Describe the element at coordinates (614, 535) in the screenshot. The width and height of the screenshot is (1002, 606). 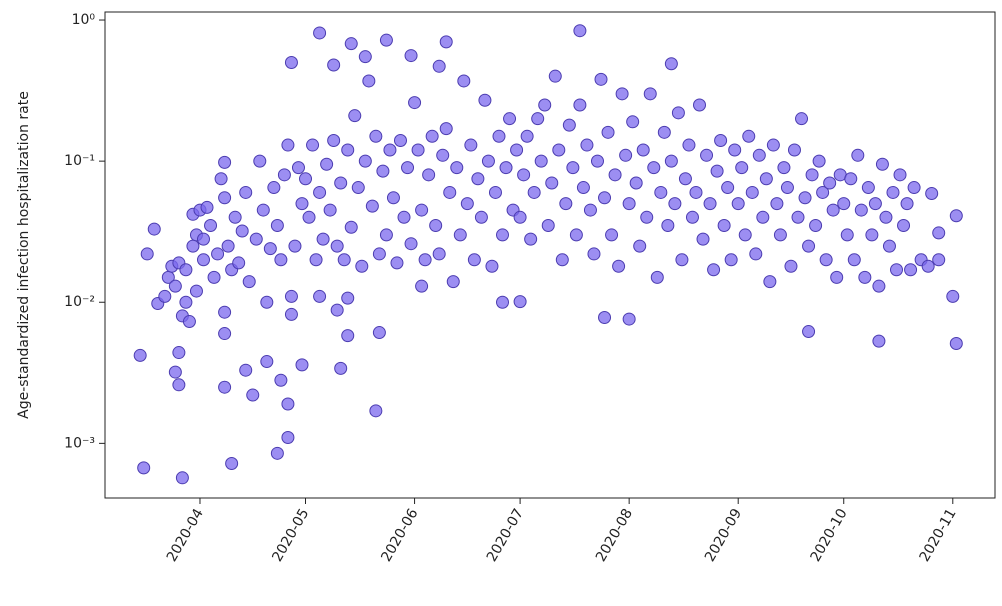
I see `x-tick-label: 2020-08` at that location.